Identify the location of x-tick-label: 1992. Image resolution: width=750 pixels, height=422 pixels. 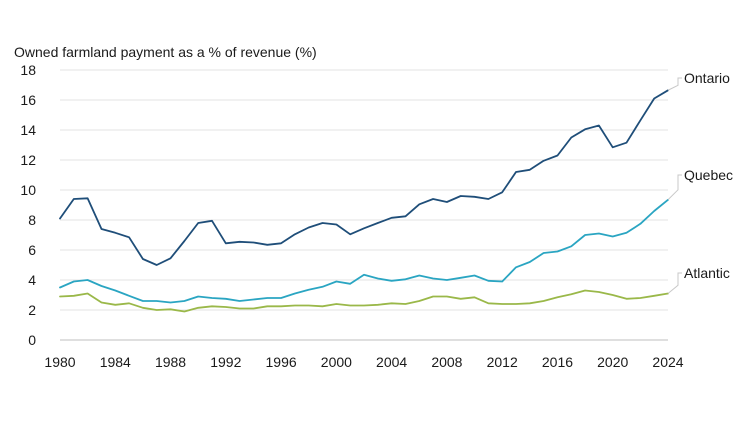
(225, 362).